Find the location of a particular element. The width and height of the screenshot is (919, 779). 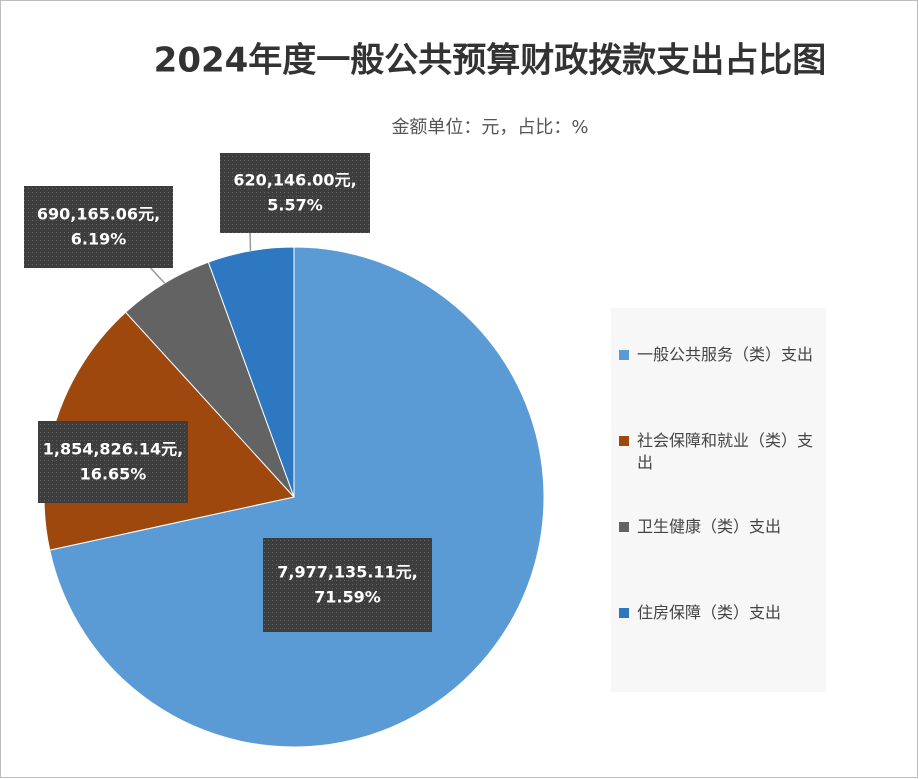

legend-label: 卫生健康（类）支出 is located at coordinates (709, 526).